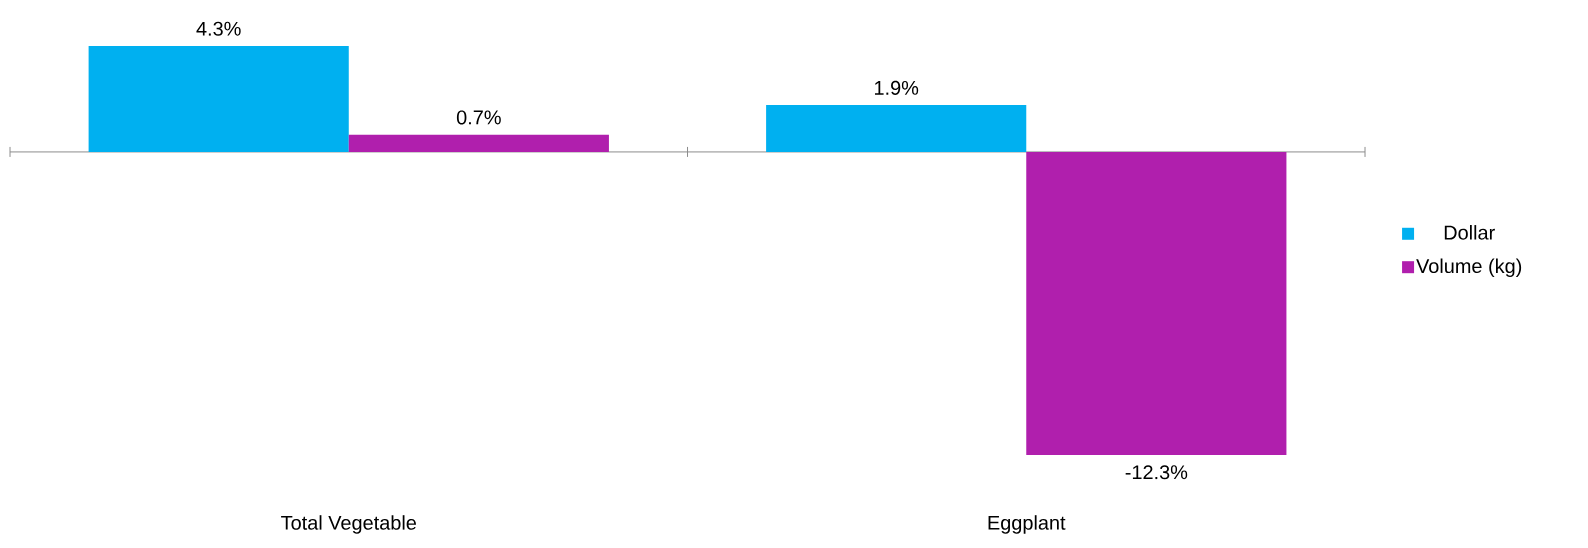 The height and width of the screenshot is (548, 1588). What do you see at coordinates (1469, 232) in the screenshot?
I see `legend-label: Dollar` at bounding box center [1469, 232].